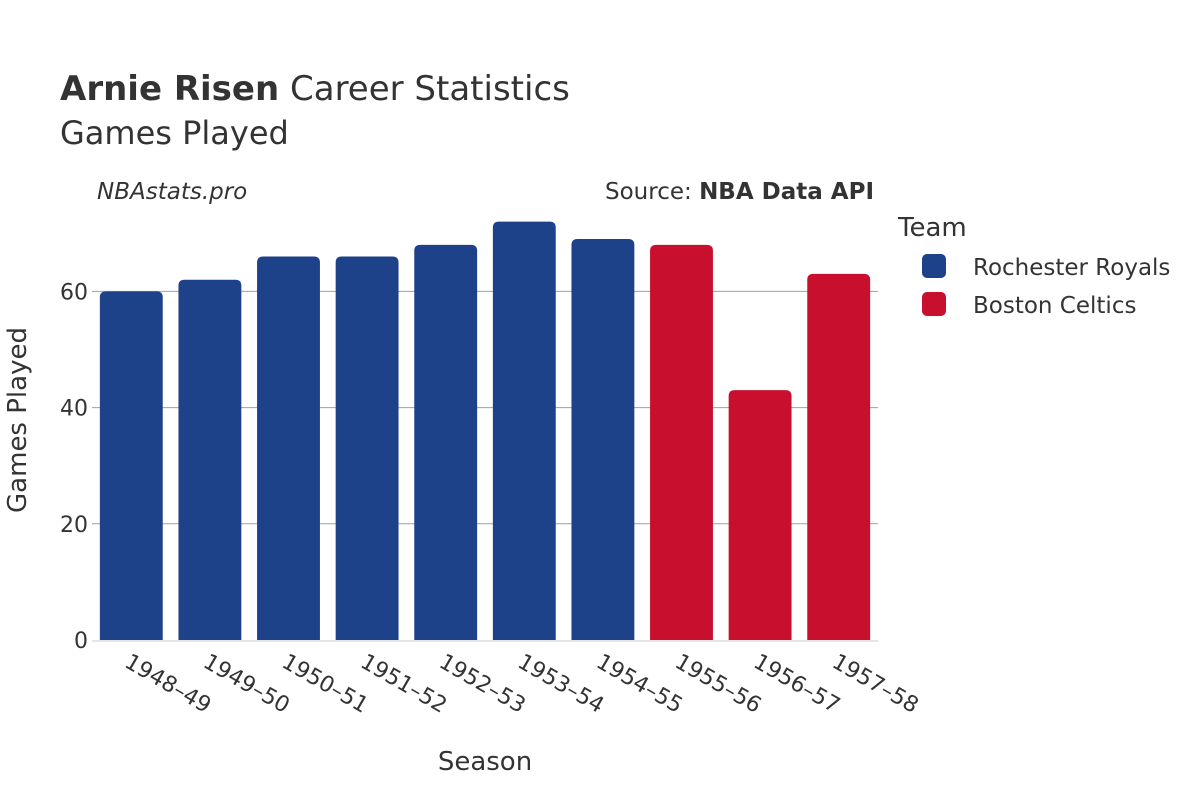  What do you see at coordinates (167, 684) in the screenshot?
I see `x-tick-label-1948-49: 1948–49` at bounding box center [167, 684].